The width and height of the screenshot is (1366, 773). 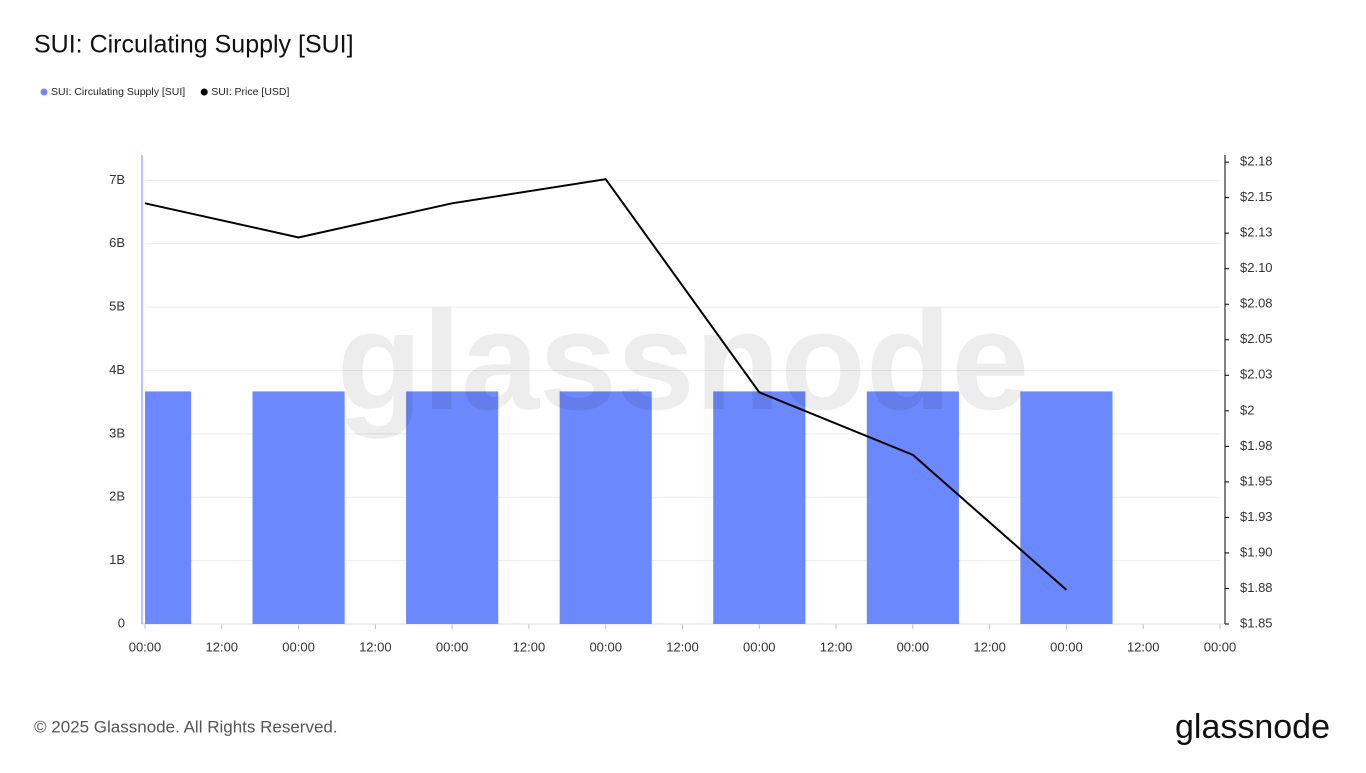 I want to click on y2-tick-label: $1.98, so click(x=1256, y=445).